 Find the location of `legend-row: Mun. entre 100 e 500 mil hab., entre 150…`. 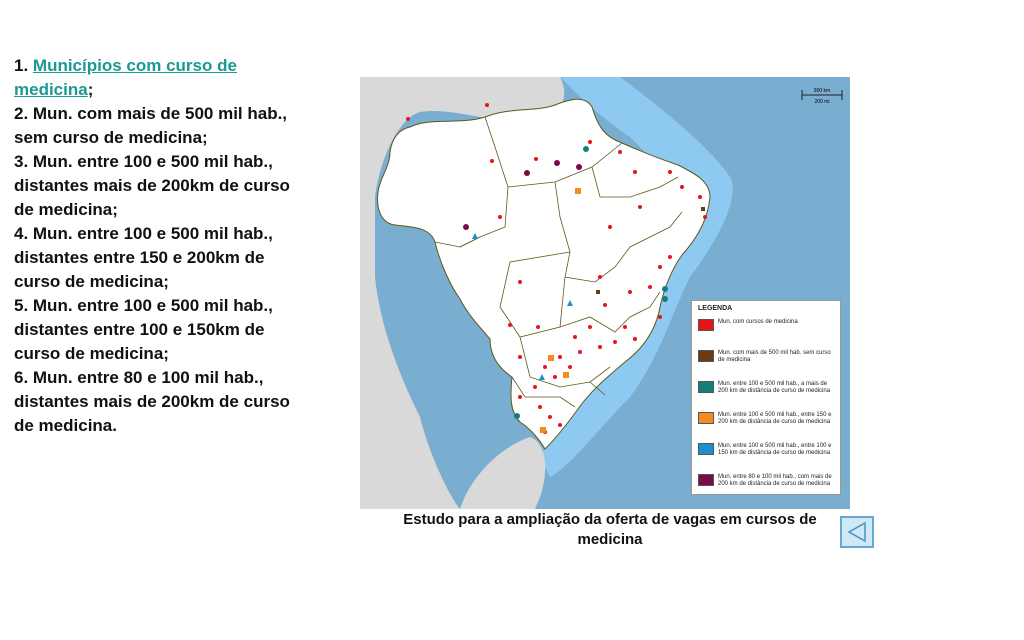

legend-row: Mun. entre 100 e 500 mil hab., entre 150… is located at coordinates (766, 423).